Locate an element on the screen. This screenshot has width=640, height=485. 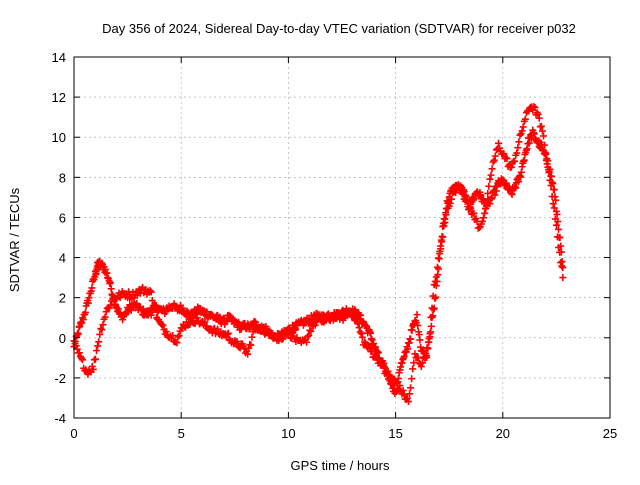
x-tick-label: 15 is located at coordinates (395, 433).